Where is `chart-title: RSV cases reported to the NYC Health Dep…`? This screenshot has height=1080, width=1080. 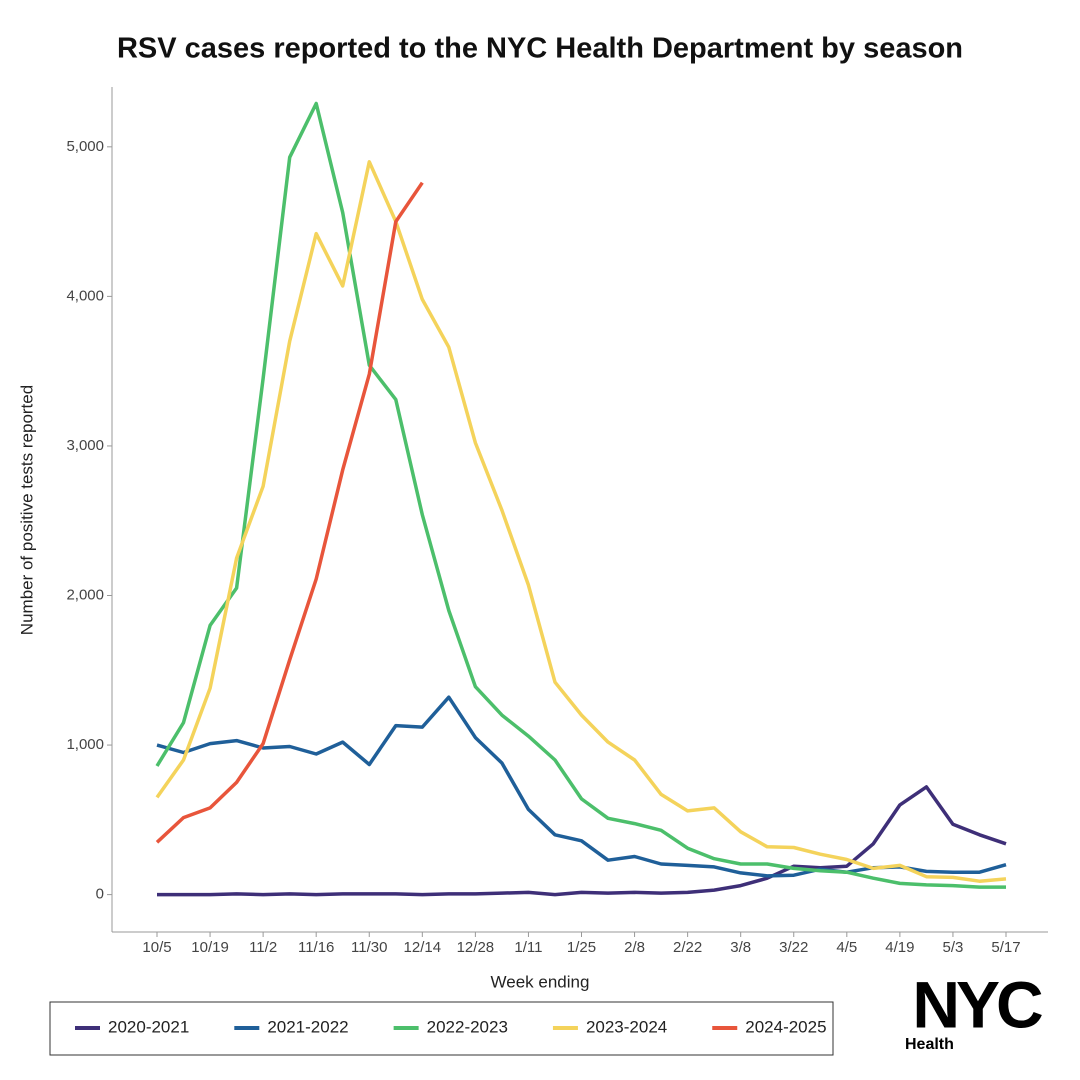
chart-title: RSV cases reported to the NYC Health Dep… is located at coordinates (540, 49).